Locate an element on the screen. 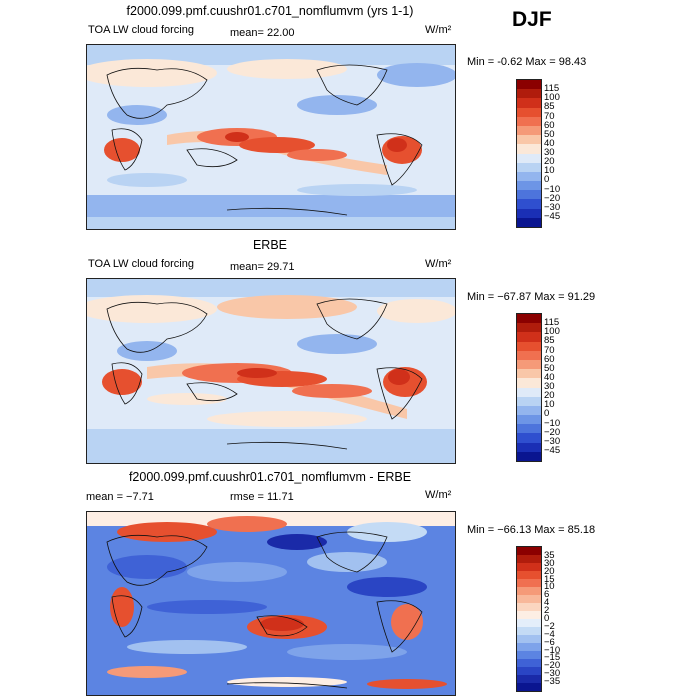 This screenshot has height=700, width=700. colorbar-tick-label: 6 is located at coordinates (547, 595).